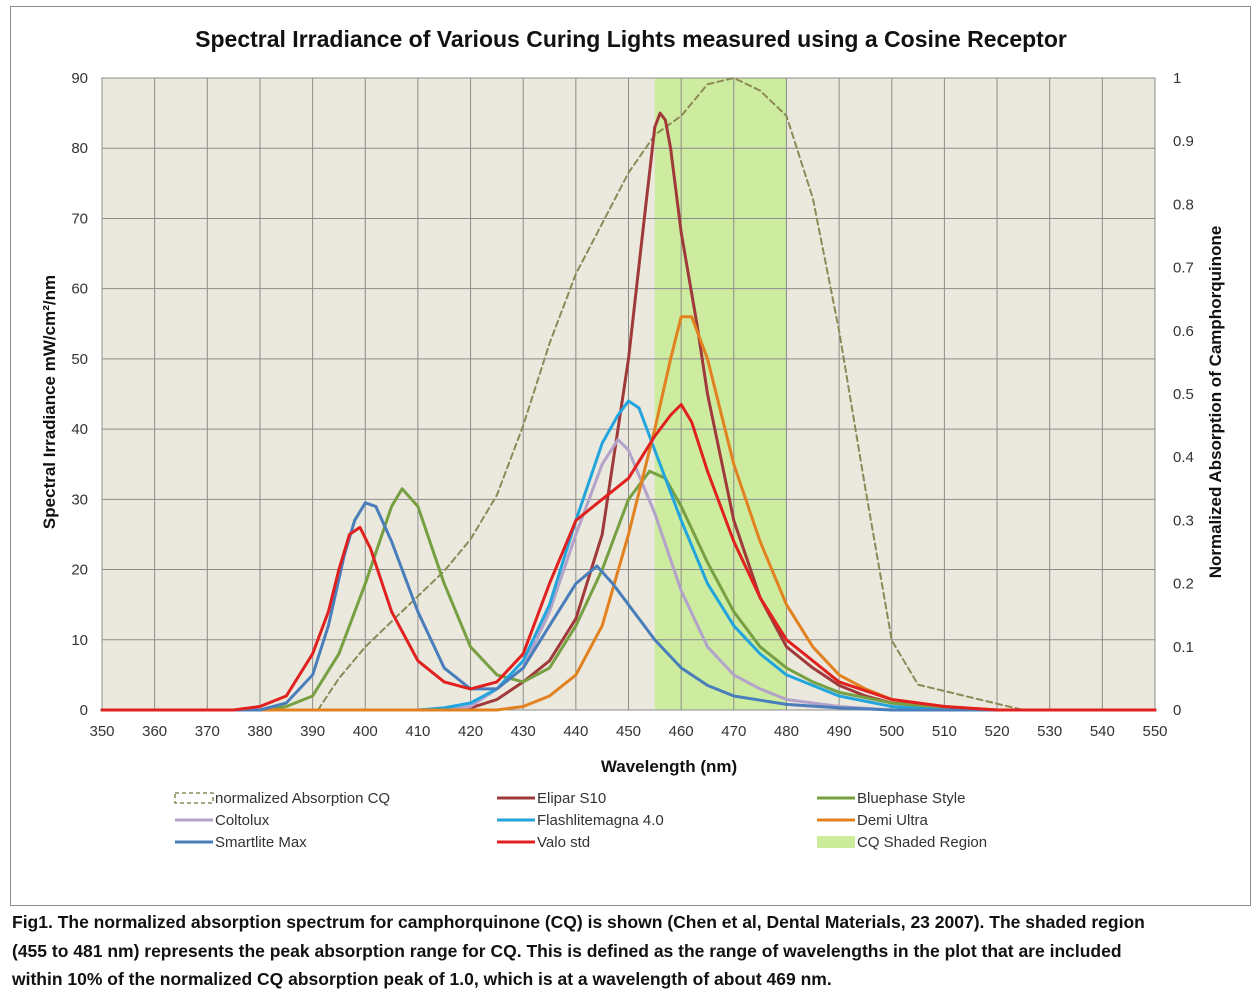 The image size is (1258, 995). I want to click on legend-item: Bluephase Style, so click(891, 798).